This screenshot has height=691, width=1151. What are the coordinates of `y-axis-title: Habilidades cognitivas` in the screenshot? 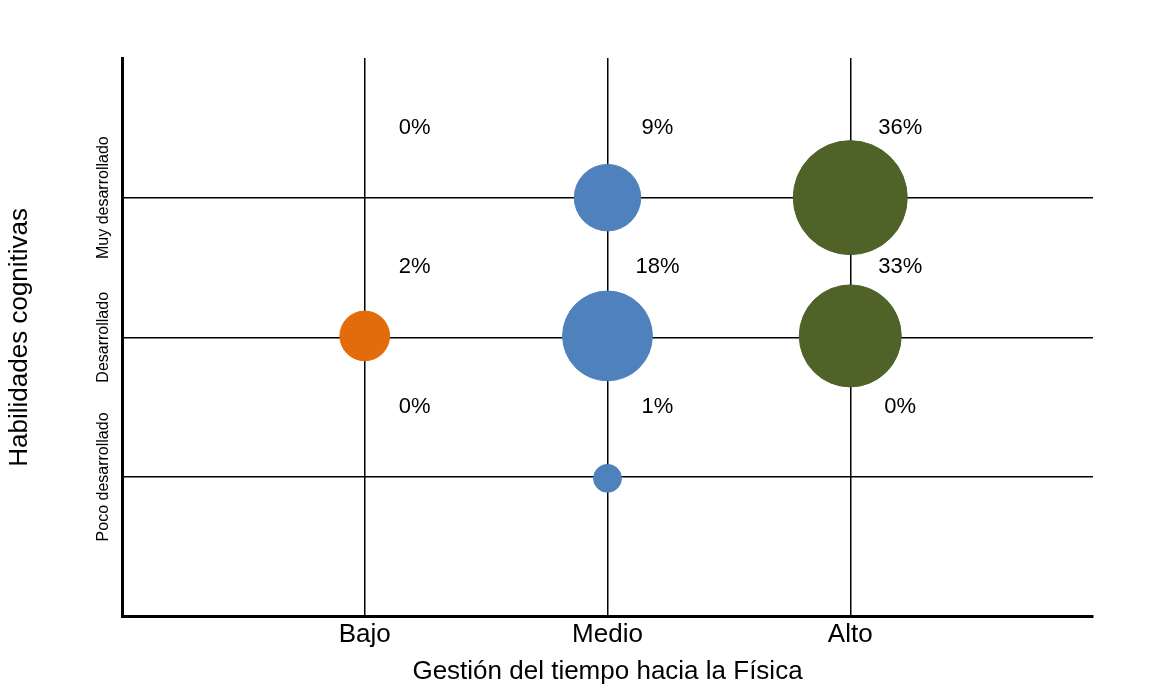 It's located at (17, 337).